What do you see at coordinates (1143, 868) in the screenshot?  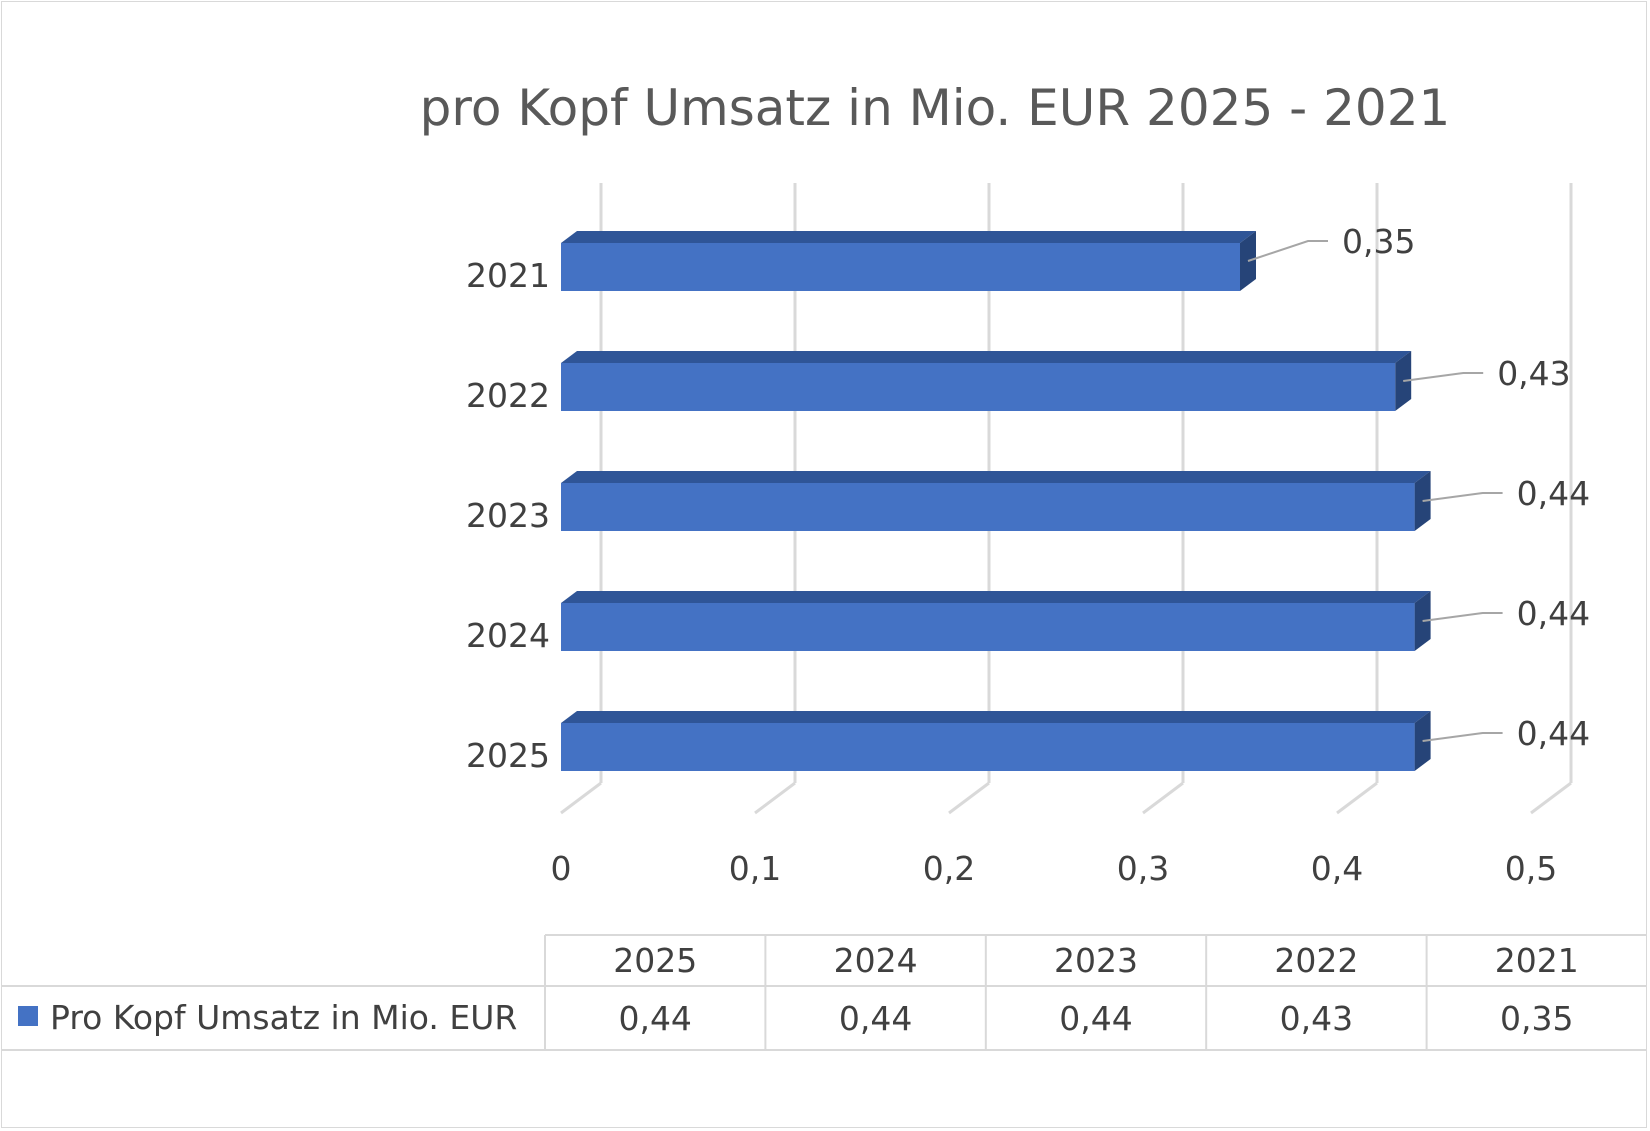 I see `x-tick-label: 0,3` at bounding box center [1143, 868].